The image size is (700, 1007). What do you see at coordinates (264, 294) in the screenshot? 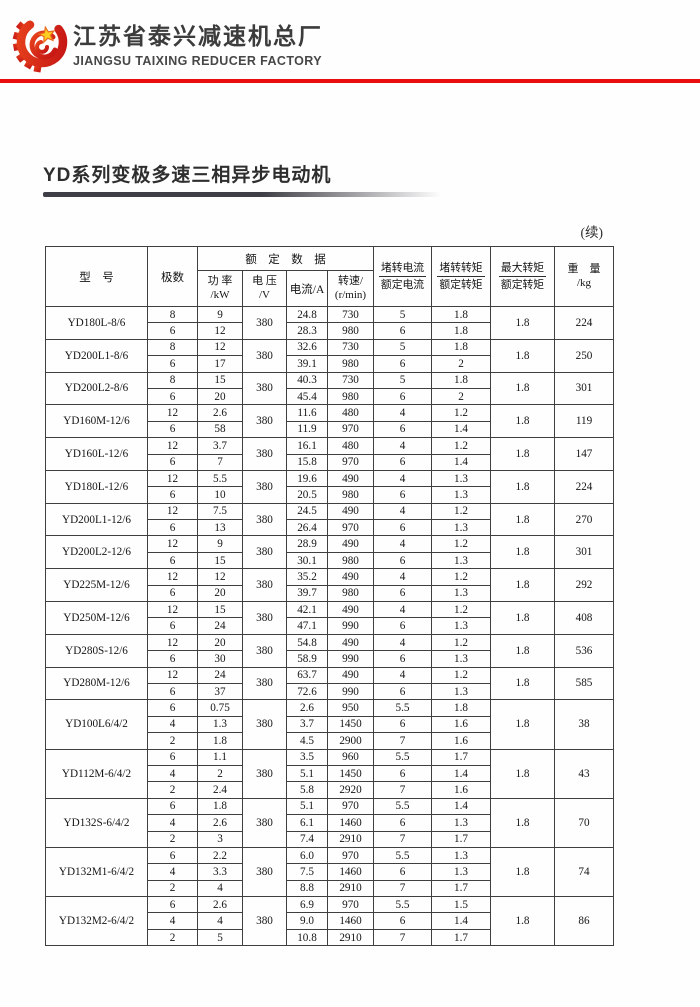
I see `voltage-unit: /V` at bounding box center [264, 294].